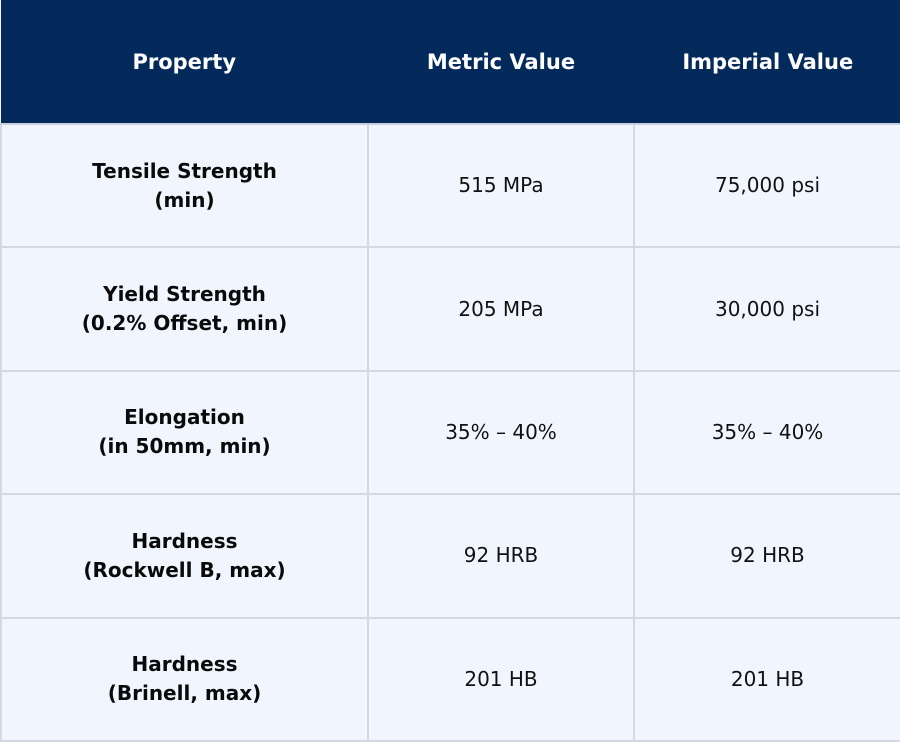 Image resolution: width=900 pixels, height=742 pixels. What do you see at coordinates (184, 185) in the screenshot?
I see `property-cell: Tensile Strength (min)` at bounding box center [184, 185].